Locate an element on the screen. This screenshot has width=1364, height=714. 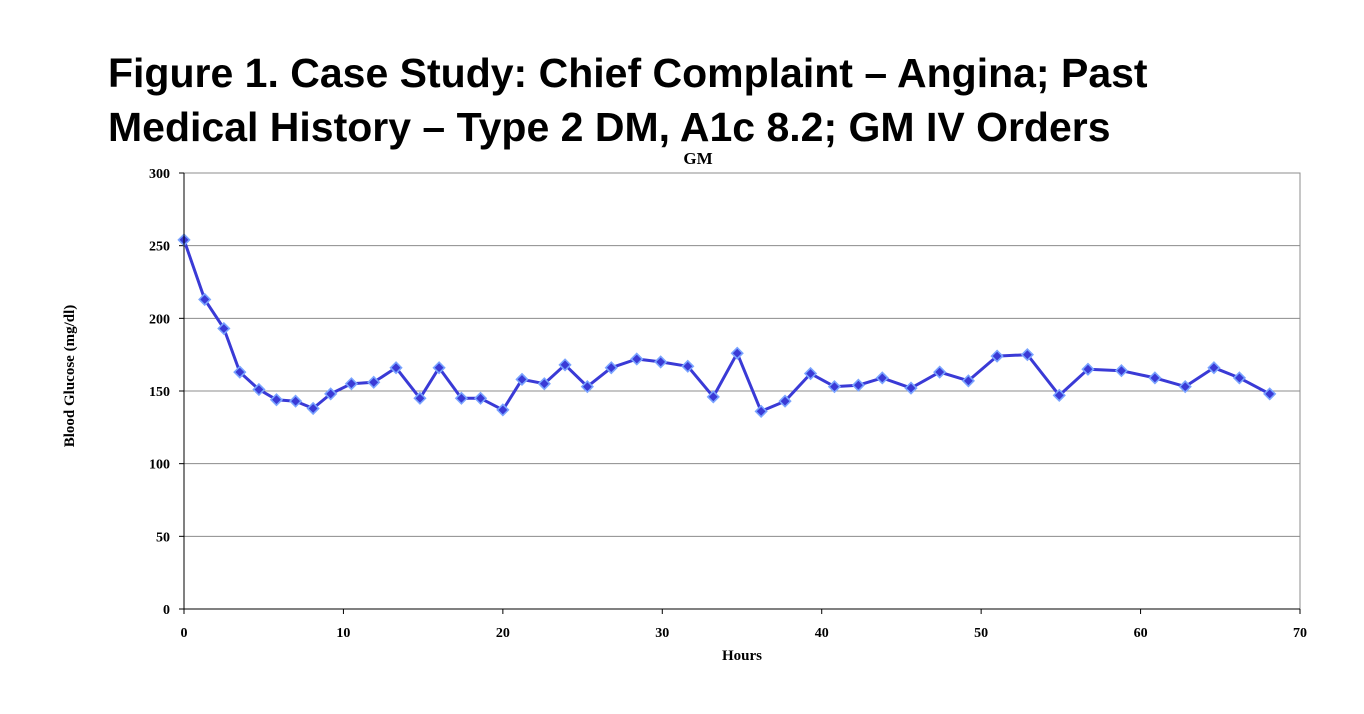
x-tick-label: 20 is located at coordinates (503, 633).